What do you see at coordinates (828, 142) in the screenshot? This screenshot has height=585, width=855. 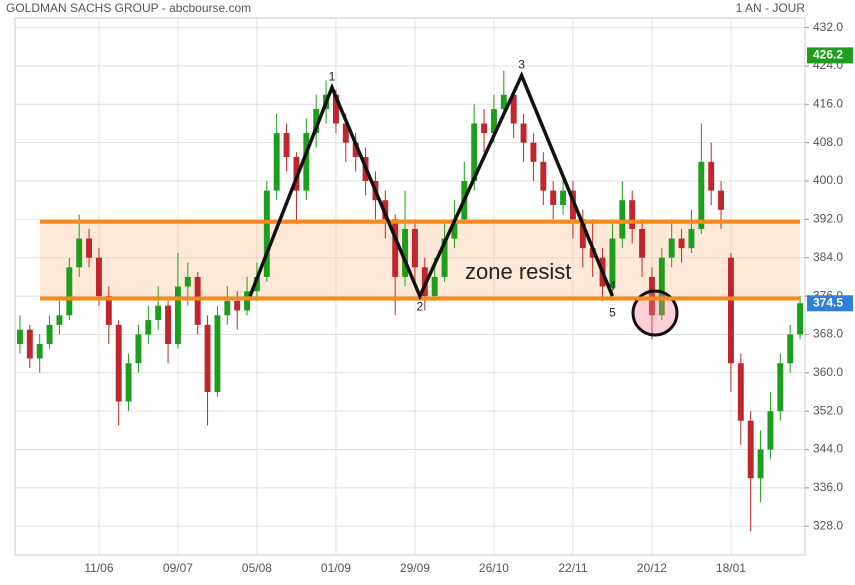 I see `y-tick-label: 408.0` at bounding box center [828, 142].